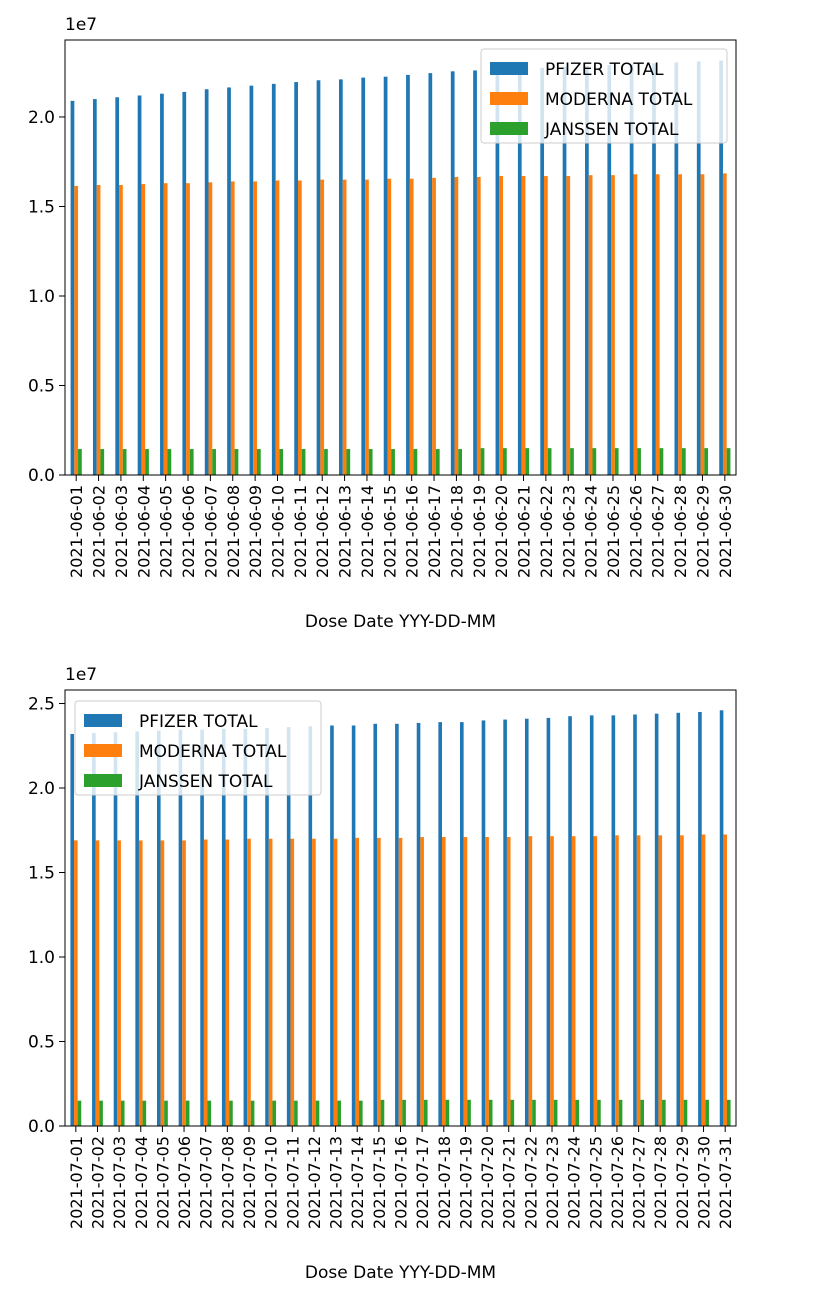 This screenshot has height=1295, width=836. What do you see at coordinates (546, 531) in the screenshot?
I see `x-tick-label: 2021-06-22` at bounding box center [546, 531].